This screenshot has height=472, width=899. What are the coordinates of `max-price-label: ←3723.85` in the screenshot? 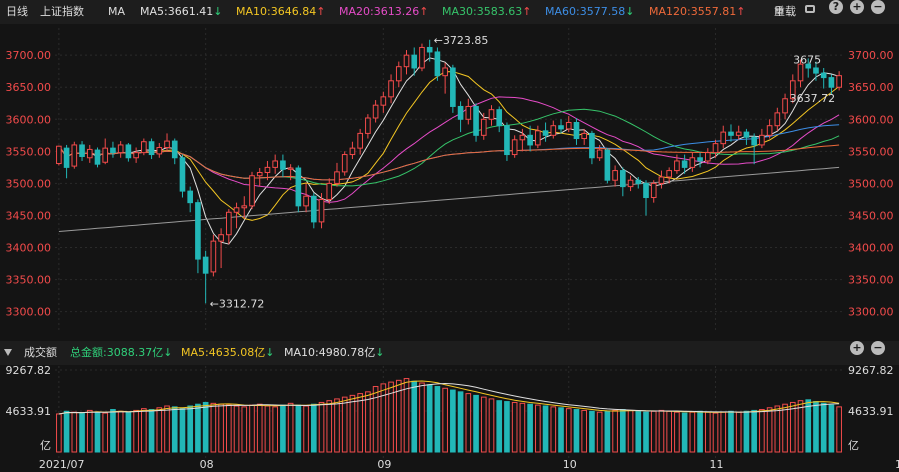 It's located at (461, 40).